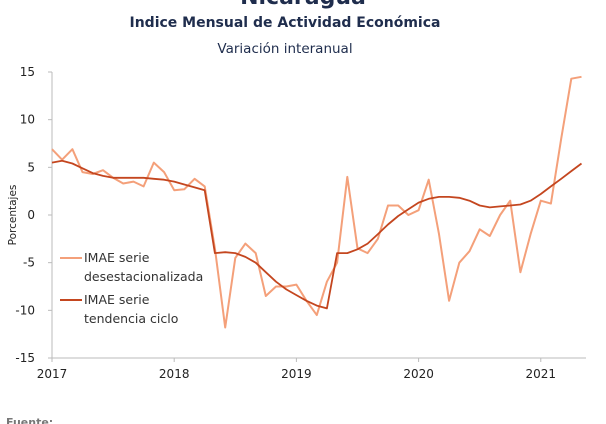 The width and height of the screenshot is (606, 424). Describe the element at coordinates (284, 49) in the screenshot. I see `chart-subtitle: Variación interanual` at that location.